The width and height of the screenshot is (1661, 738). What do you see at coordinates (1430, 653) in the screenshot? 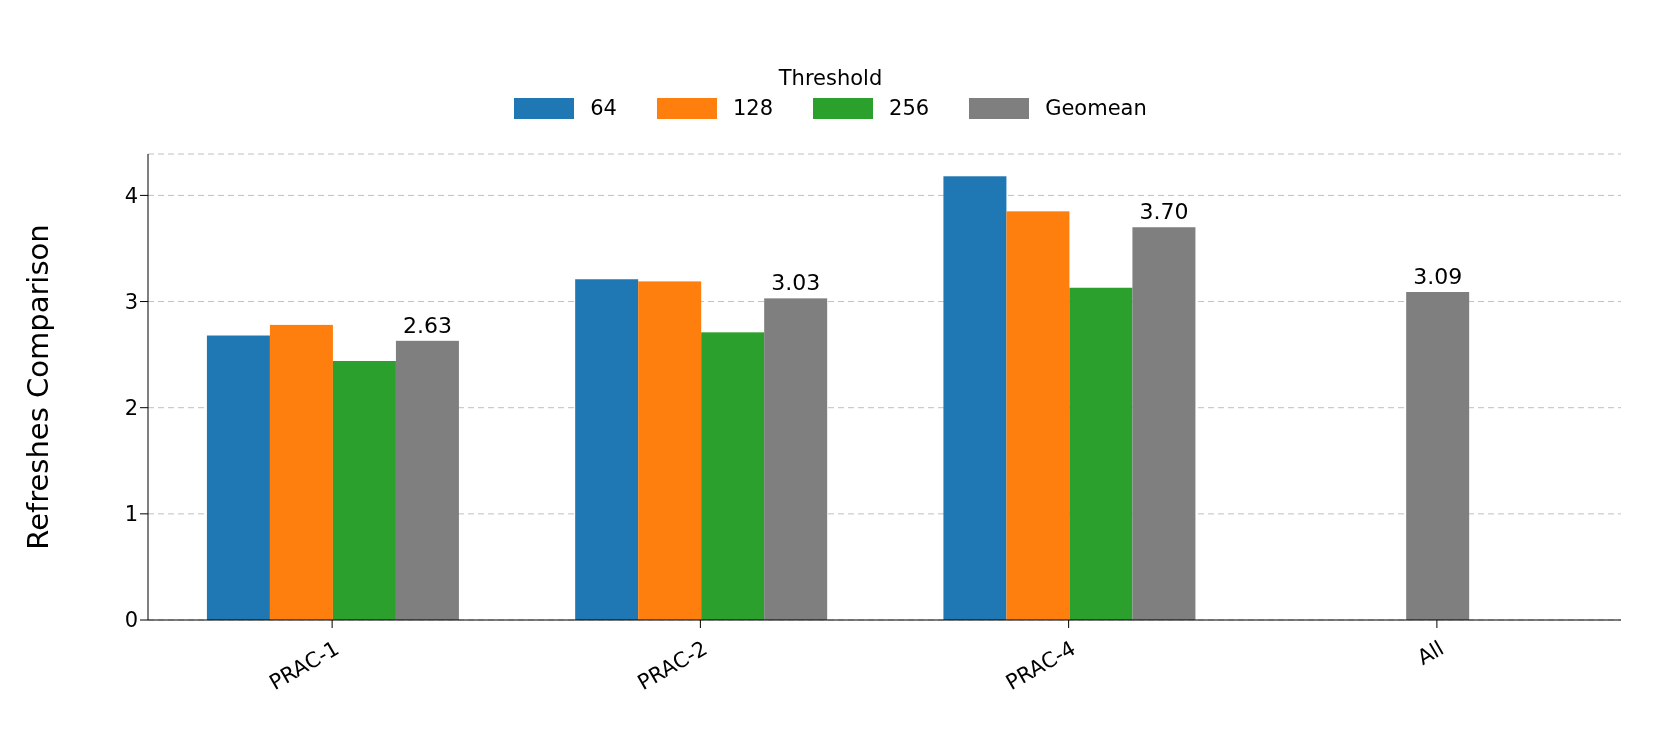
I see `x-tick-label: All` at bounding box center [1430, 653].